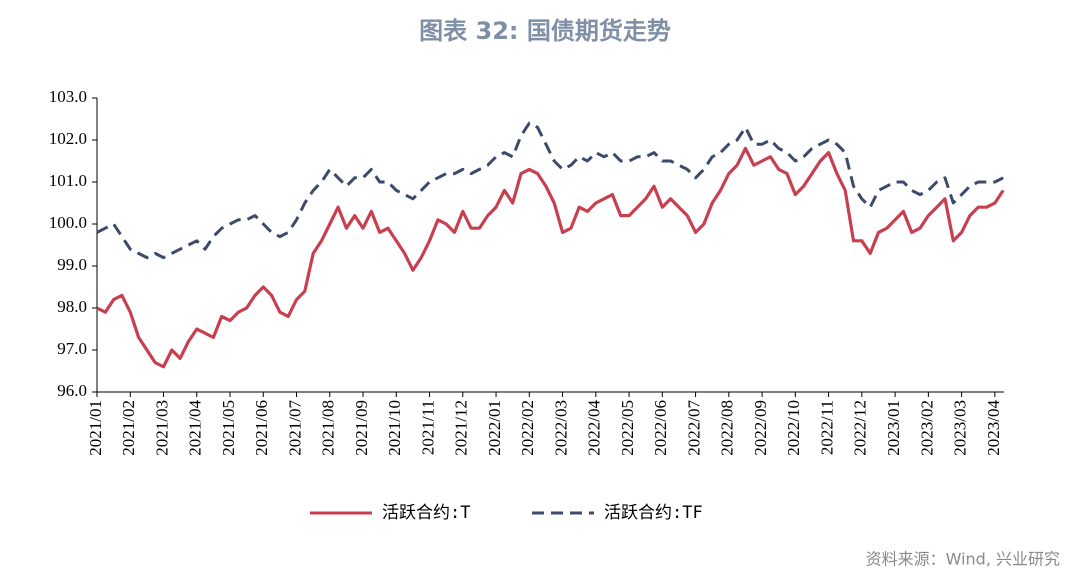 The width and height of the screenshot is (1077, 587). I want to click on x-tick-label: 2023/02, so click(926, 428).